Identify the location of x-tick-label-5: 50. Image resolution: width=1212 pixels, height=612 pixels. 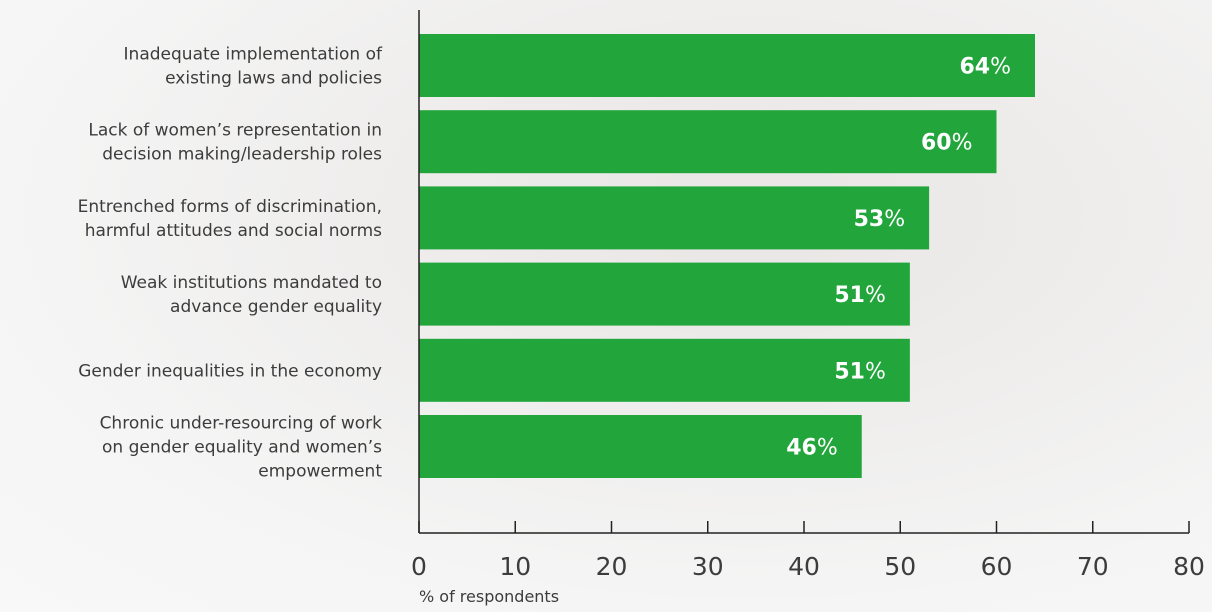
(900, 566).